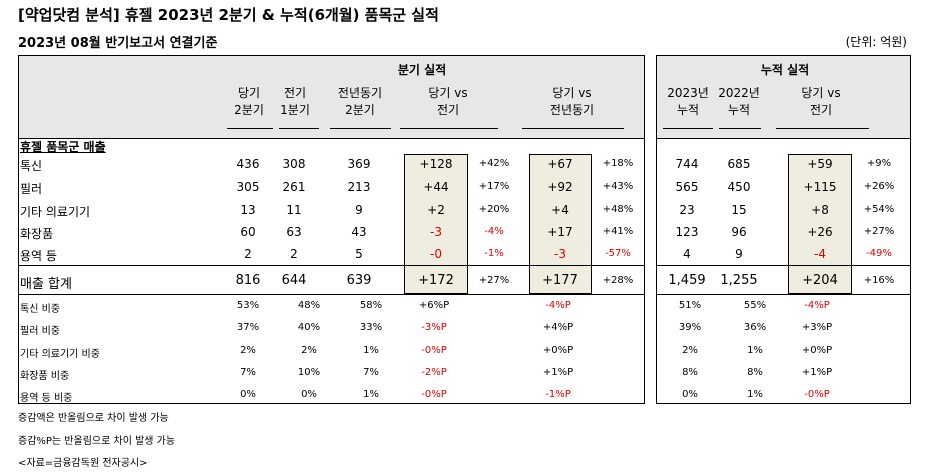 The height and width of the screenshot is (473, 929). I want to click on column-header-0: 당기 2분기, so click(249, 101).